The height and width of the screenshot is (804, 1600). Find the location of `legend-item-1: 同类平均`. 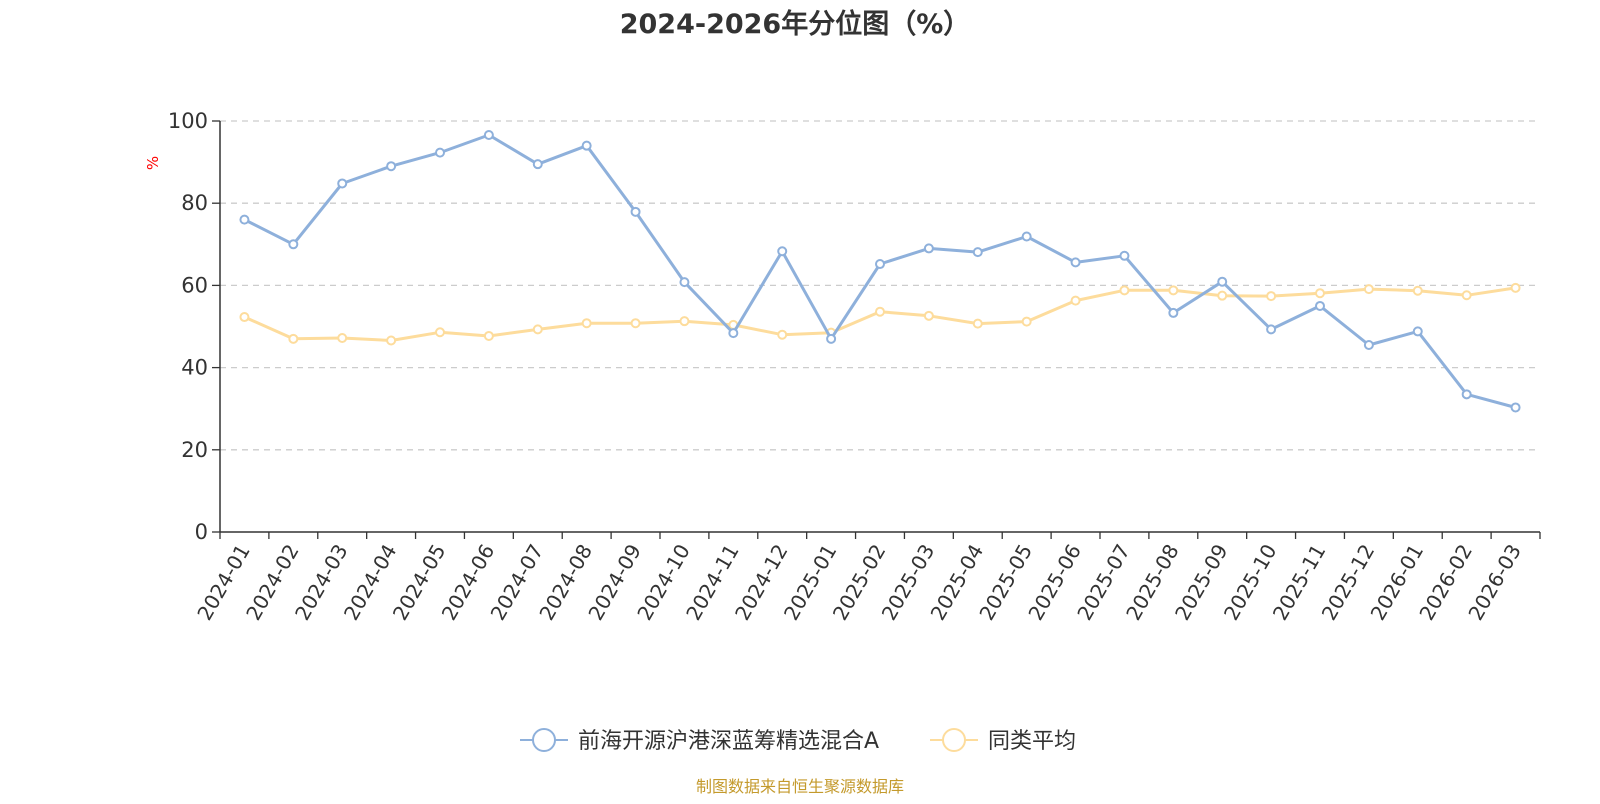

legend-item-1: 同类平均 is located at coordinates (1003, 741).